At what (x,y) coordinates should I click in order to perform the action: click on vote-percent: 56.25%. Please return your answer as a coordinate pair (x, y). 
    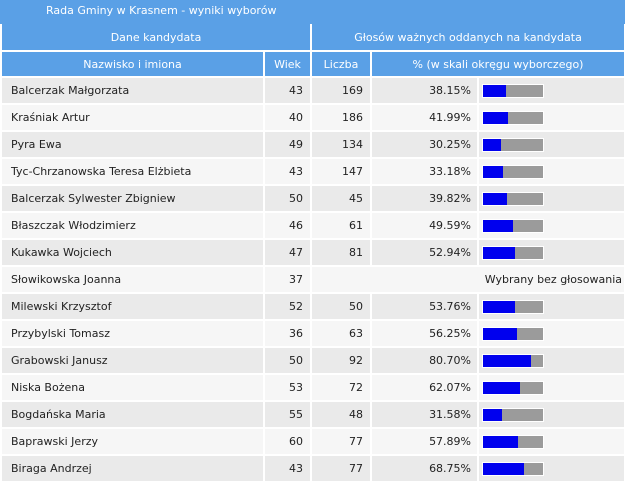
    Looking at the image, I should click on (424, 334).